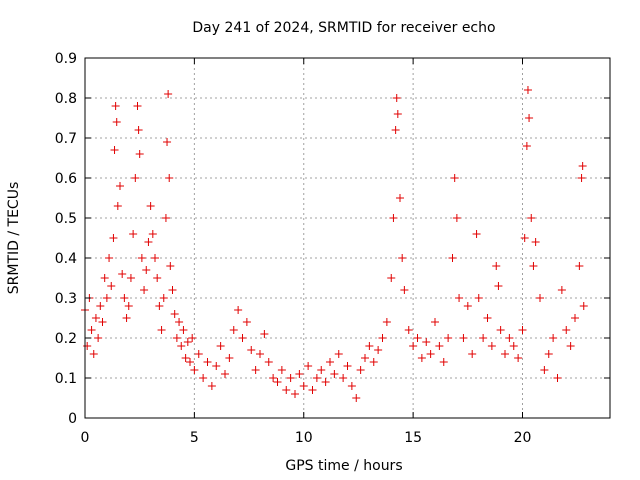 This screenshot has height=480, width=640. I want to click on x-tick-label: 20, so click(523, 438).